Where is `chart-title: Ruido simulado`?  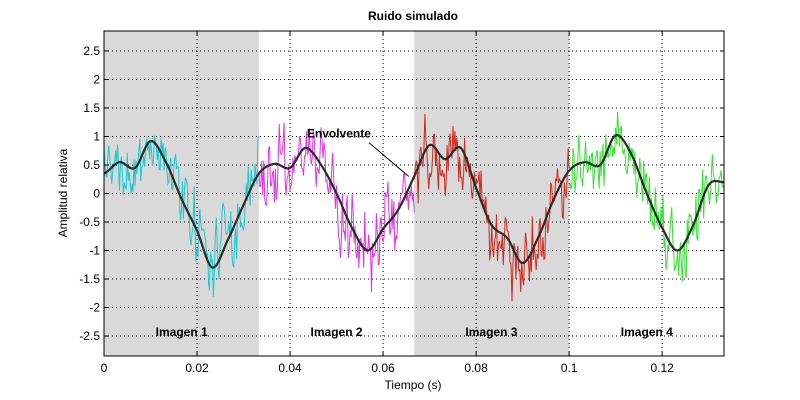
chart-title: Ruido simulado is located at coordinates (413, 16).